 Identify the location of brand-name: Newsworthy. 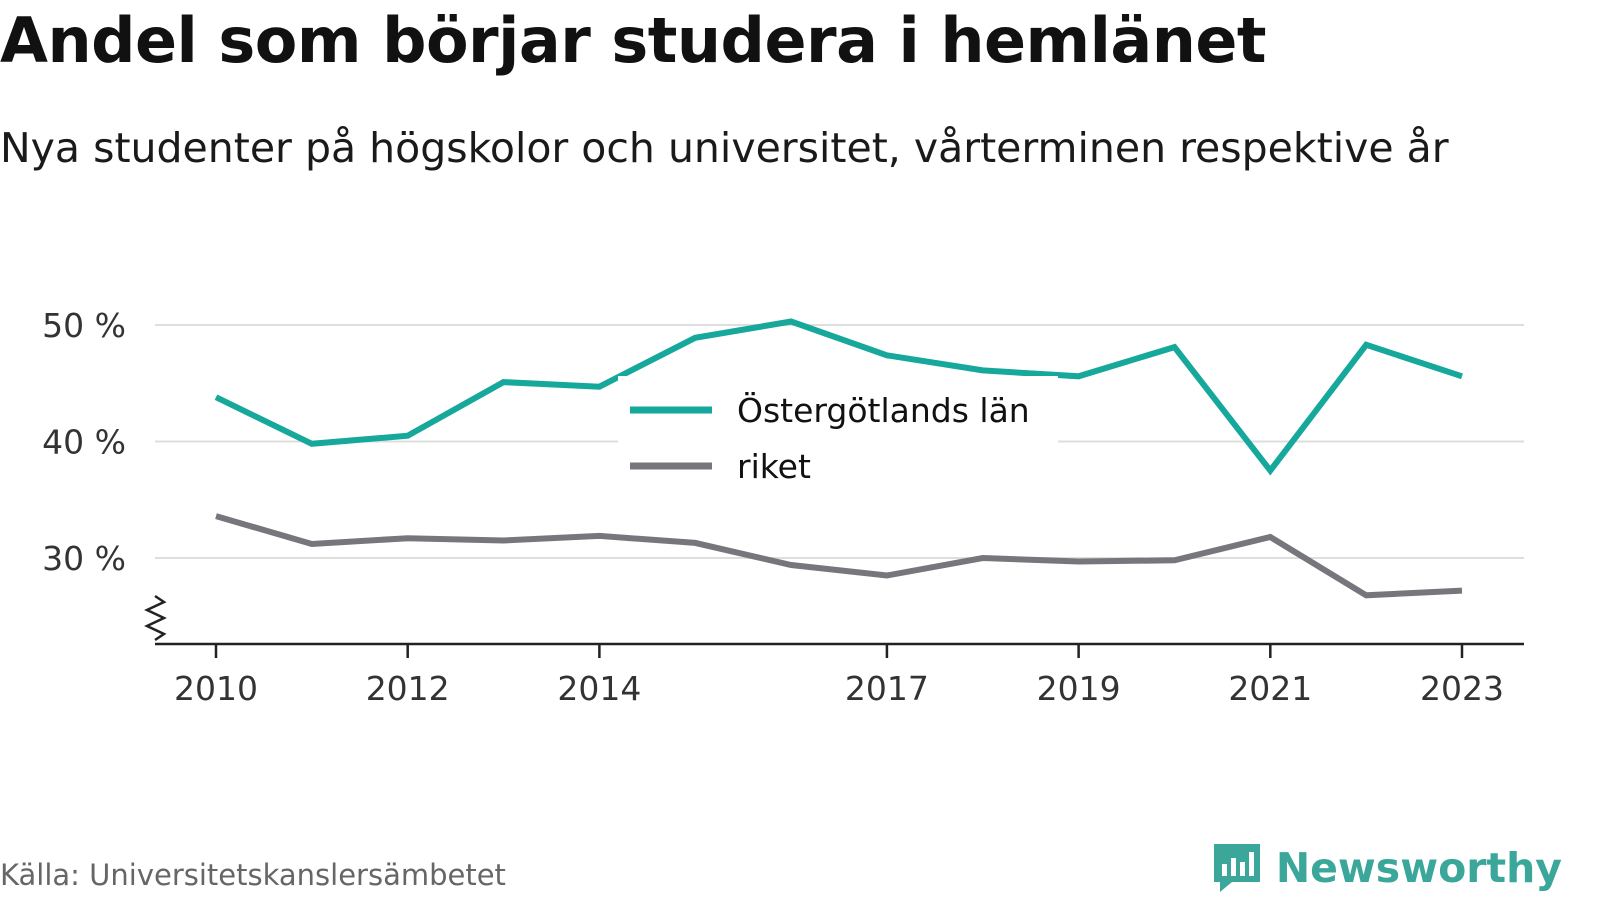
(1418, 868).